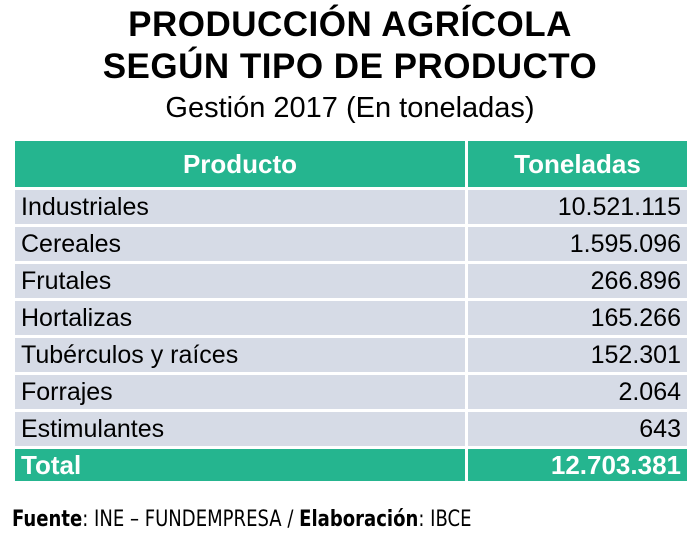 The image size is (700, 539). What do you see at coordinates (577, 244) in the screenshot?
I see `tons-cell: 1.595.096` at bounding box center [577, 244].